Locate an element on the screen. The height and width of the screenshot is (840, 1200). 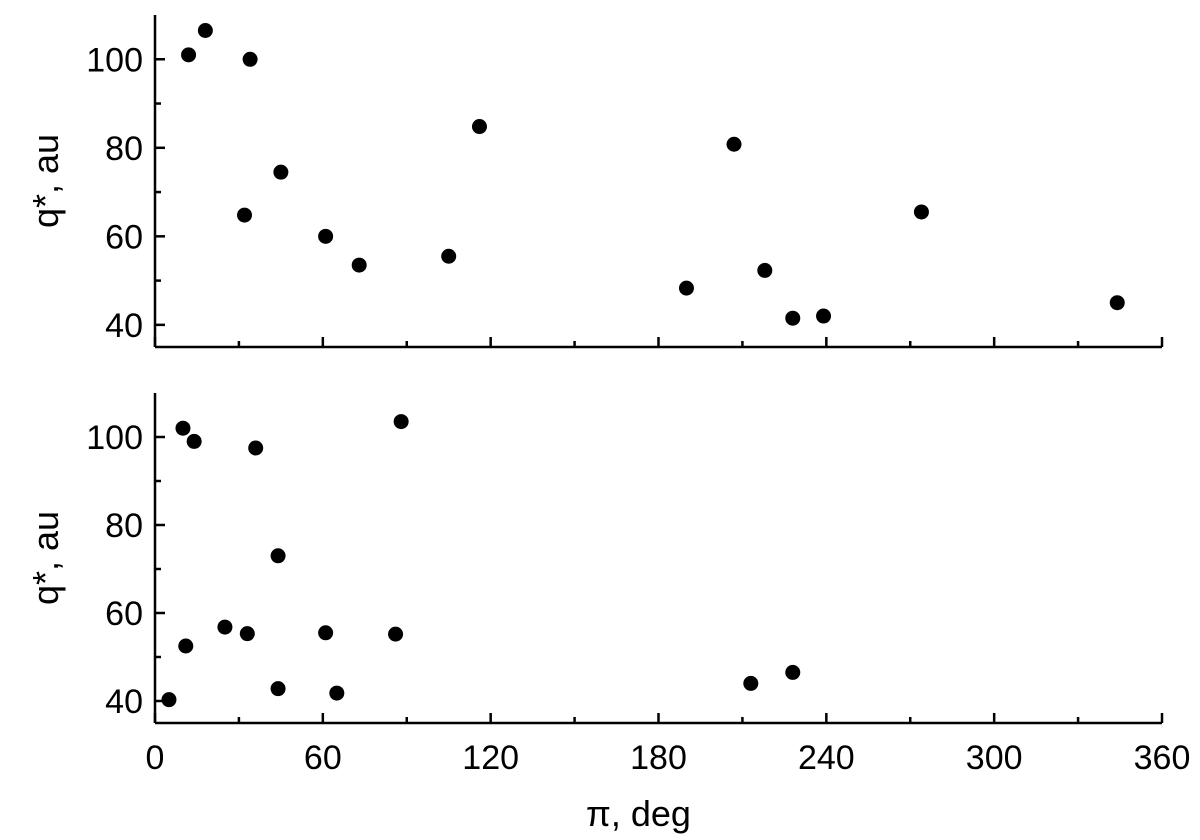
x-tick-label: 360 is located at coordinates (1162, 758).